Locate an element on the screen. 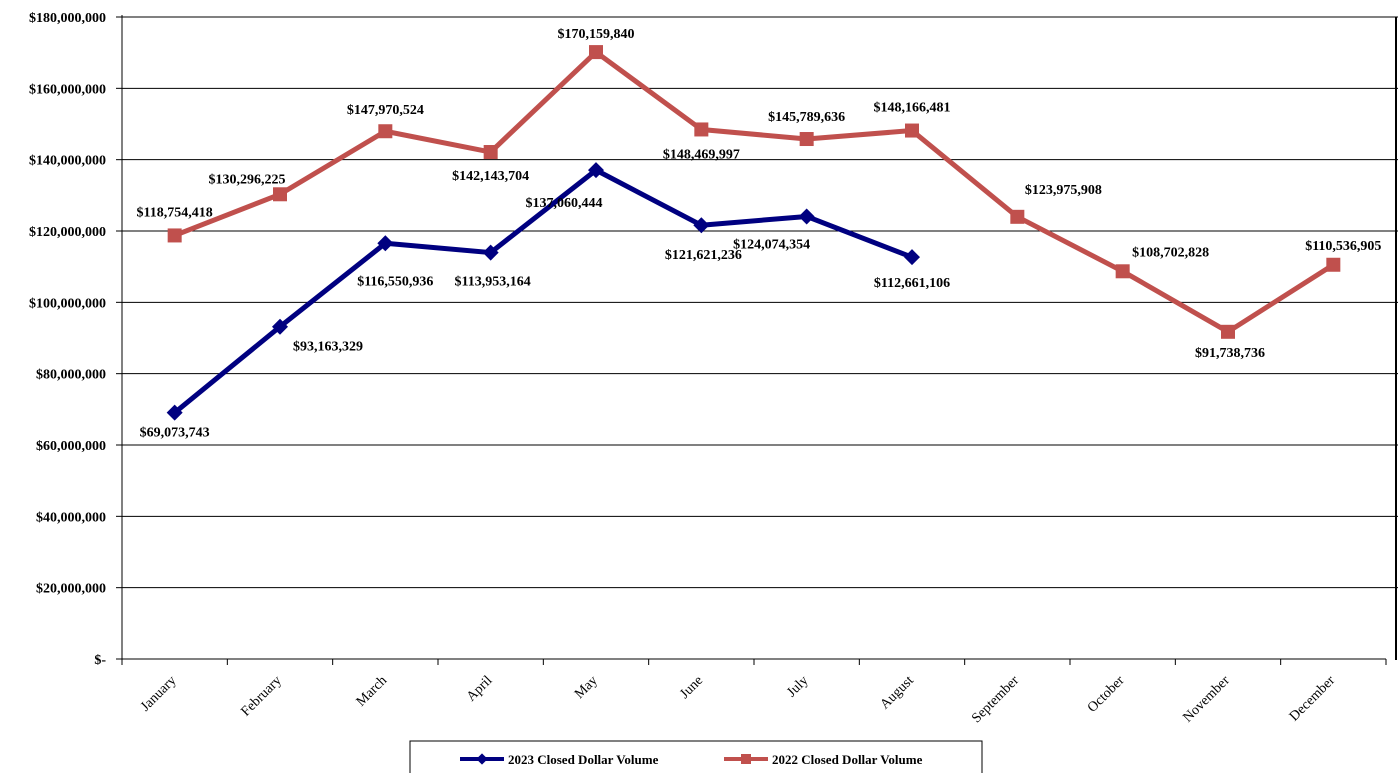 This screenshot has width=1398, height=773. data-label: $147,970,524 is located at coordinates (385, 110).